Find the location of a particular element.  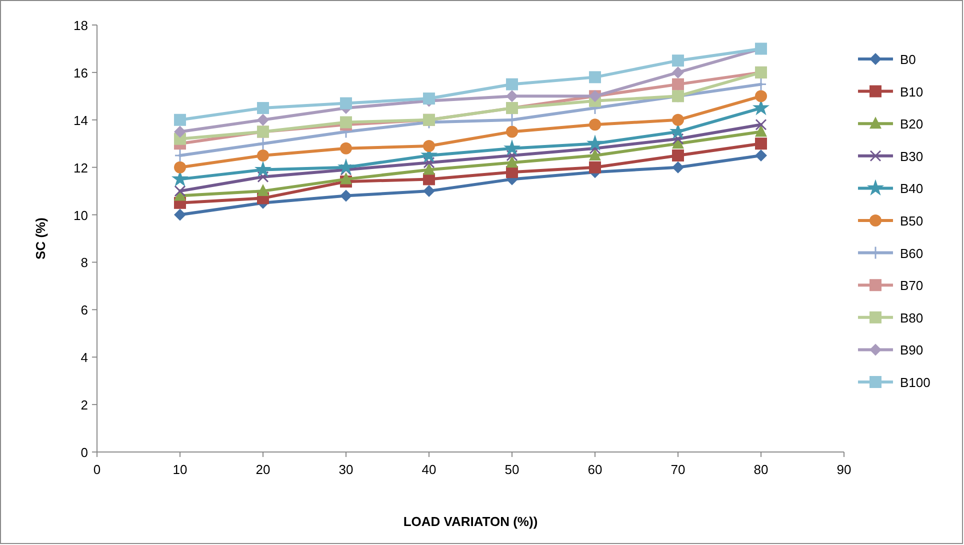

legend-label: B90 is located at coordinates (912, 350).